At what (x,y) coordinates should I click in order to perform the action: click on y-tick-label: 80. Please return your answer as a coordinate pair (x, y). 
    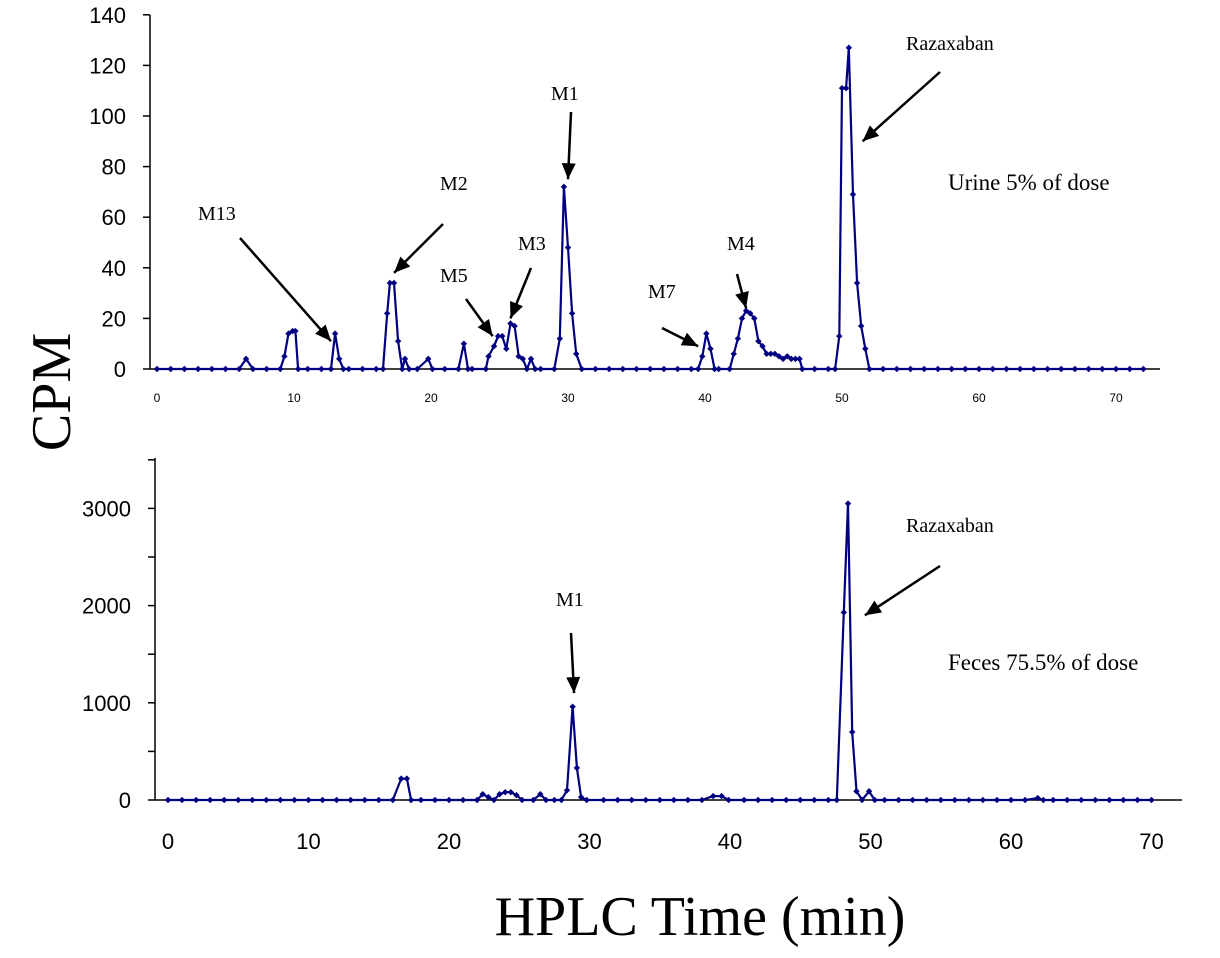
    Looking at the image, I should click on (114, 167).